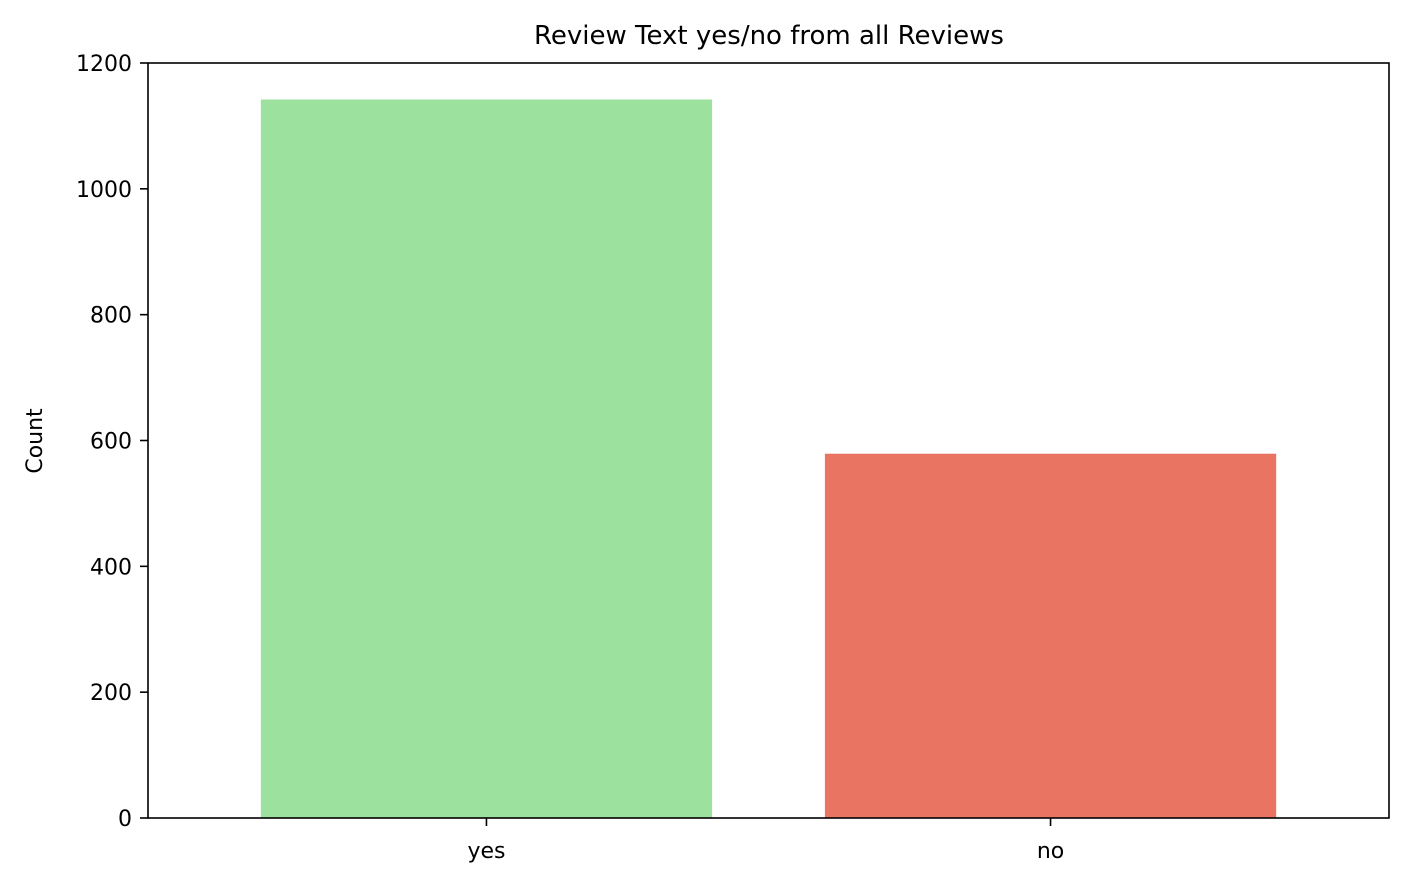 This screenshot has width=1409, height=889. I want to click on x-tick-label-no: no, so click(1050, 851).